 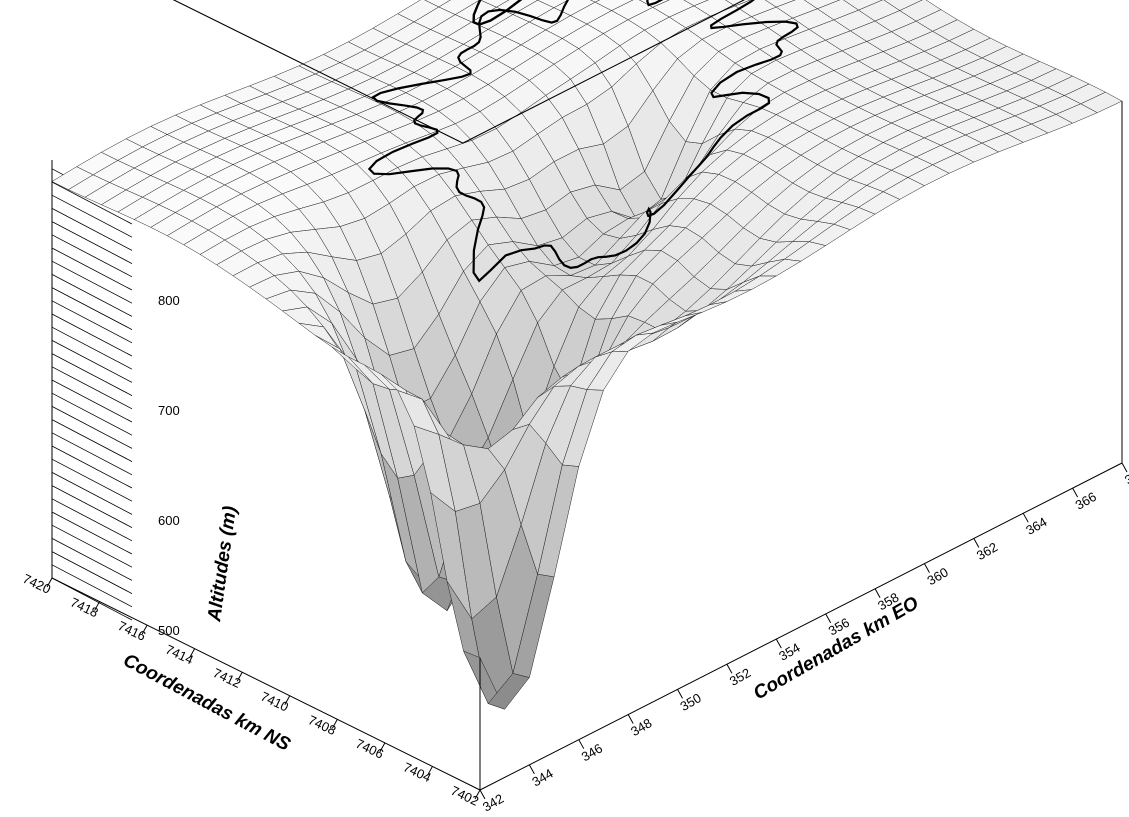 What do you see at coordinates (37, 584) in the screenshot?
I see `y-axis-tick-label: 7420` at bounding box center [37, 584].